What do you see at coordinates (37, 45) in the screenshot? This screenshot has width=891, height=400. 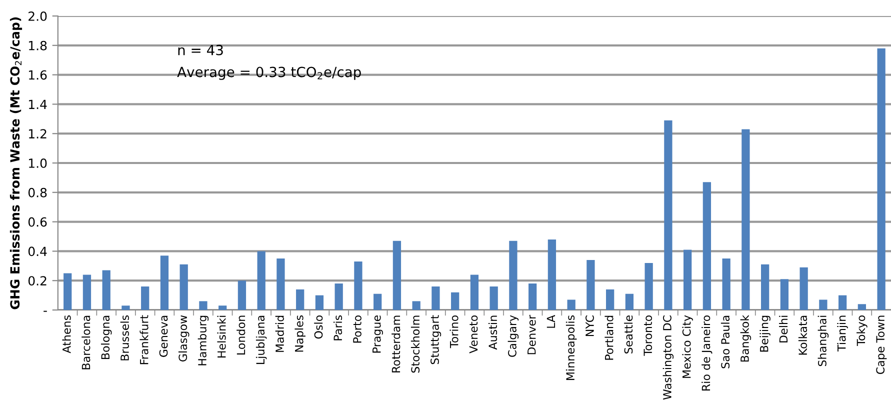 I see `y-tick-label: 1.8` at bounding box center [37, 45].